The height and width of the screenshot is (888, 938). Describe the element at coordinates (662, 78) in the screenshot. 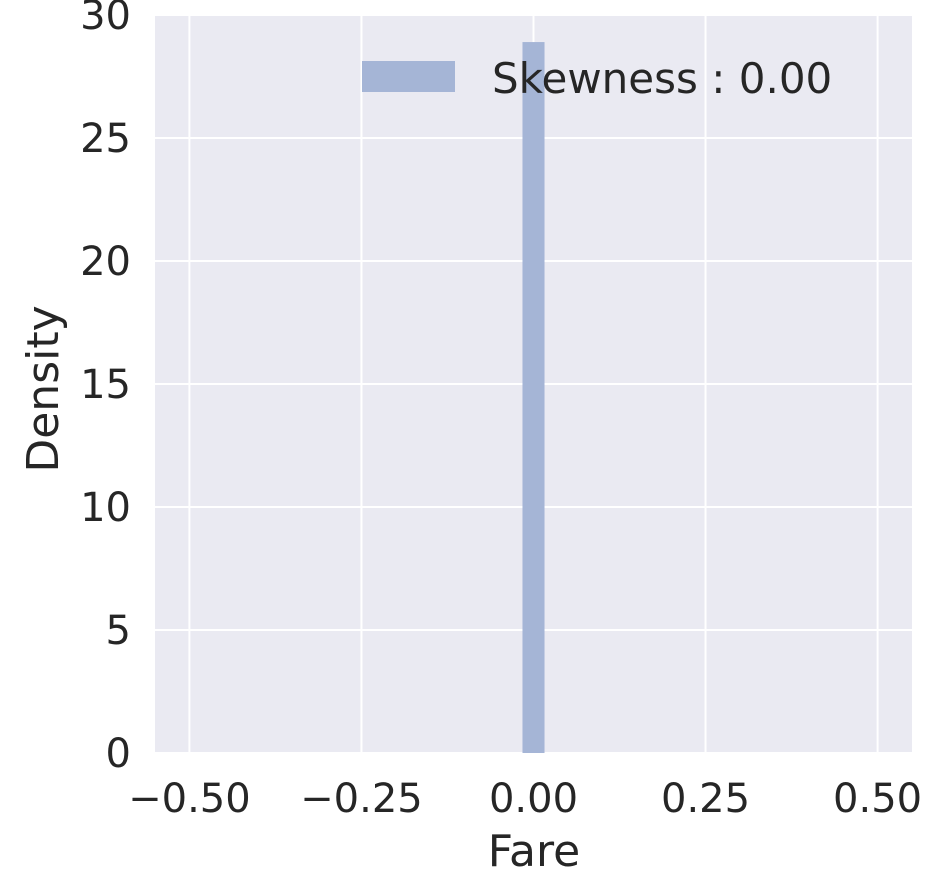

I see `legend-label: Skewness : 0.00` at that location.